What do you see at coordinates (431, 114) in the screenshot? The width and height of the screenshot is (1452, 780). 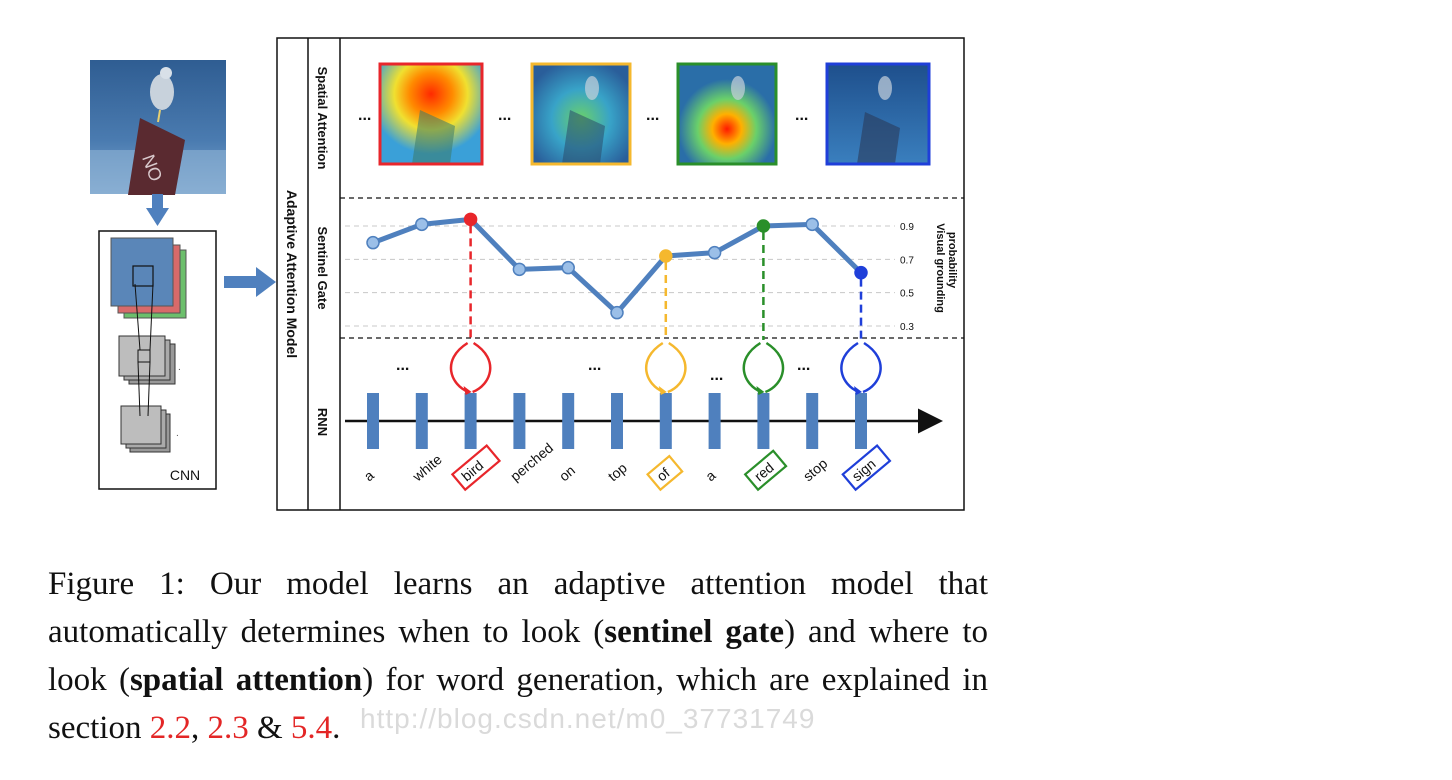 I see `attention-frame-bird` at bounding box center [431, 114].